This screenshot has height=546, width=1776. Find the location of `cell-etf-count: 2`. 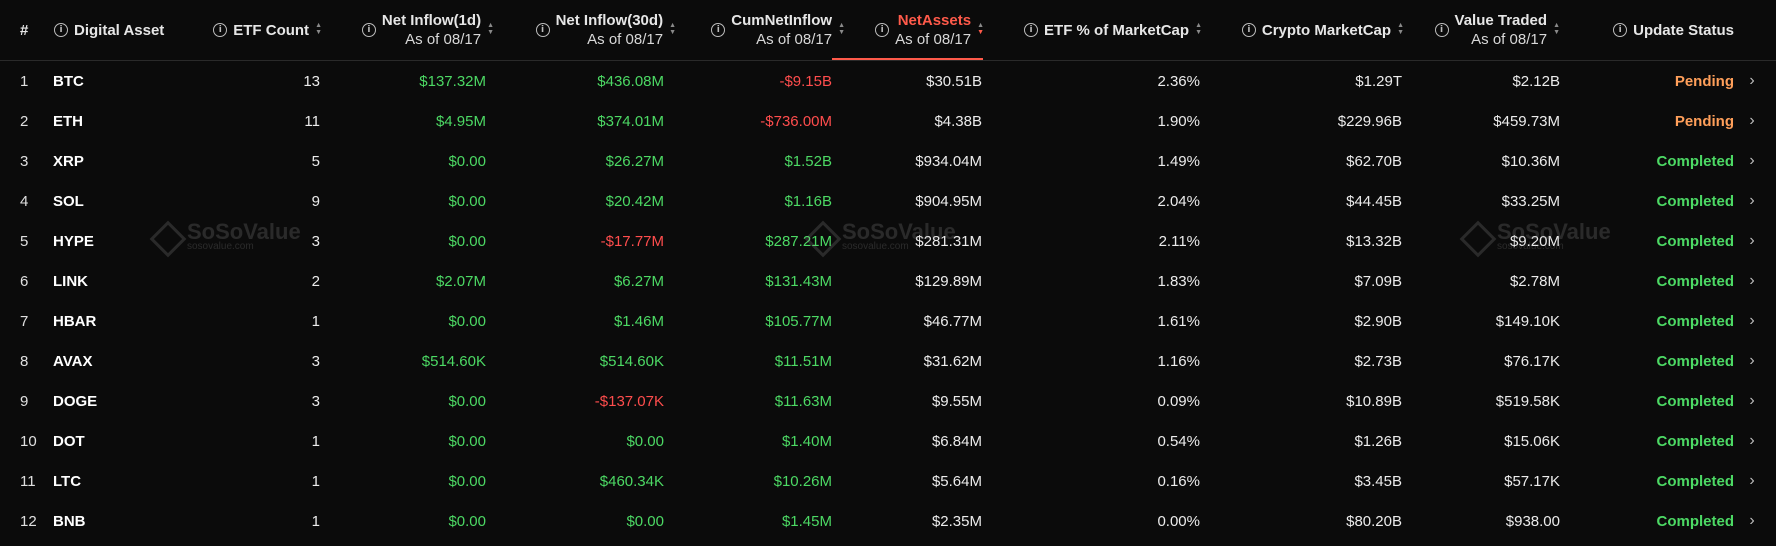

cell-etf-count: 2 is located at coordinates (315, 281).